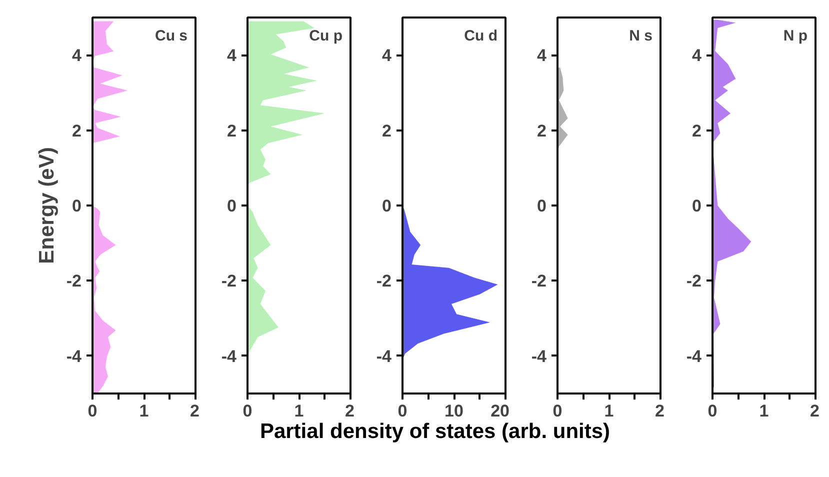  I want to click on x-tick-label: 20, so click(500, 411).